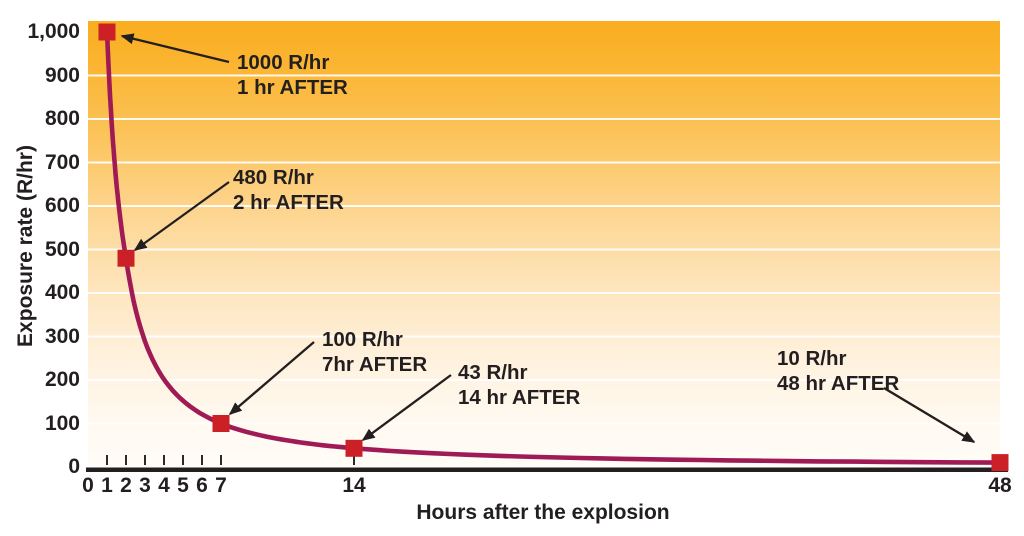 This screenshot has height=536, width=1024. Describe the element at coordinates (164, 485) in the screenshot. I see `x-axis-tick-label: 4` at that location.